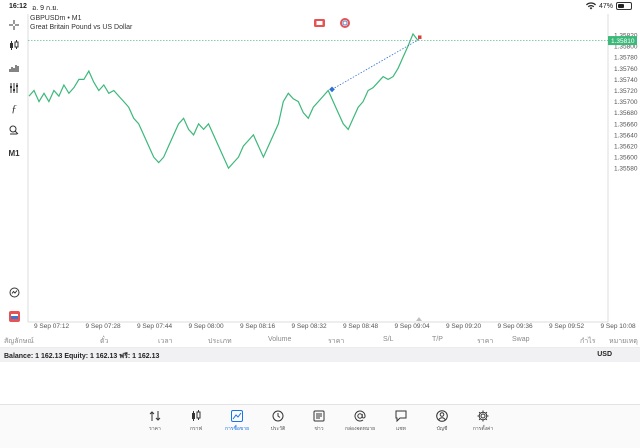 Image resolution: width=640 pixels, height=448 pixels. I want to click on col-tp: T/P, so click(437, 339).